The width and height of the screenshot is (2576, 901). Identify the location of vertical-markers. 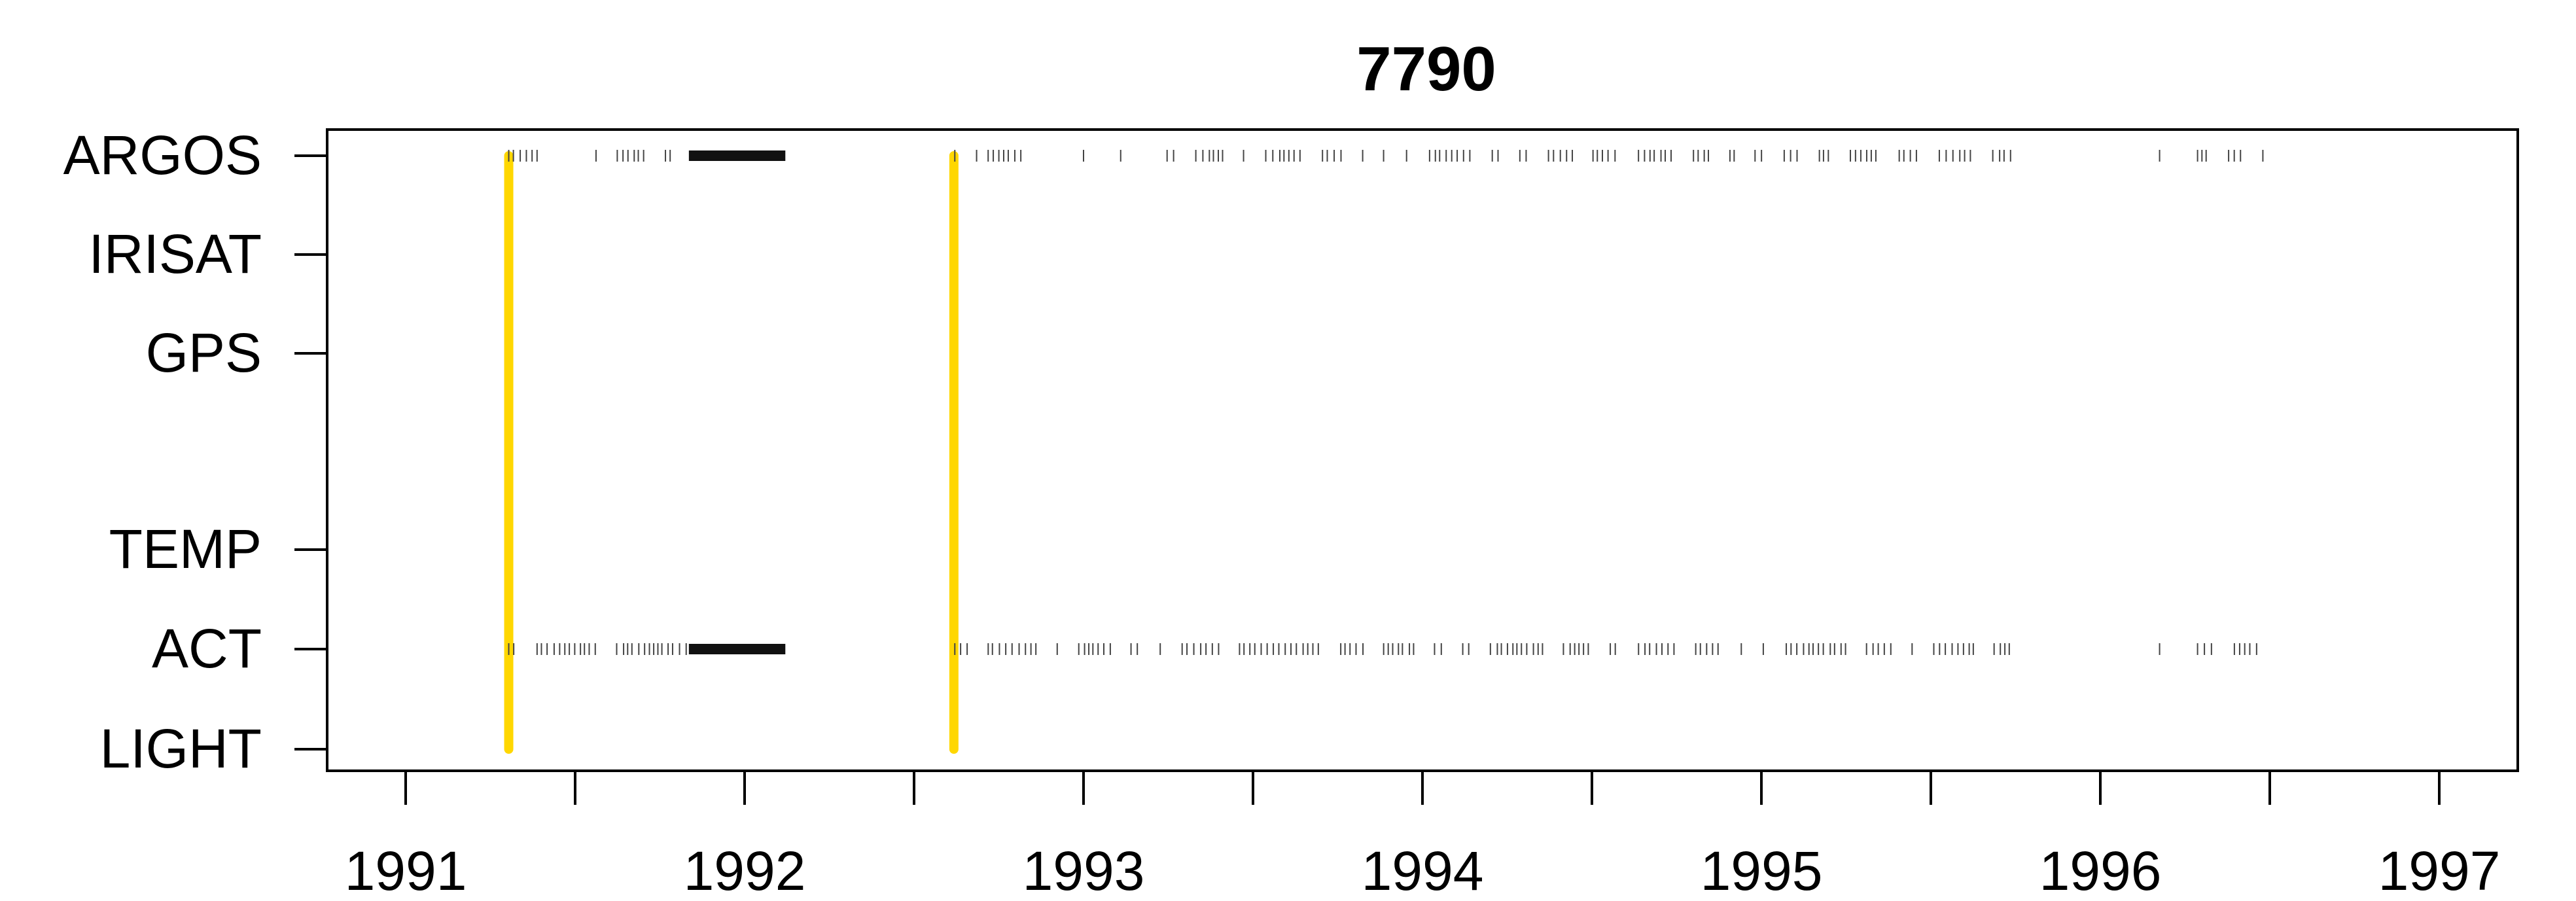
(731, 452).